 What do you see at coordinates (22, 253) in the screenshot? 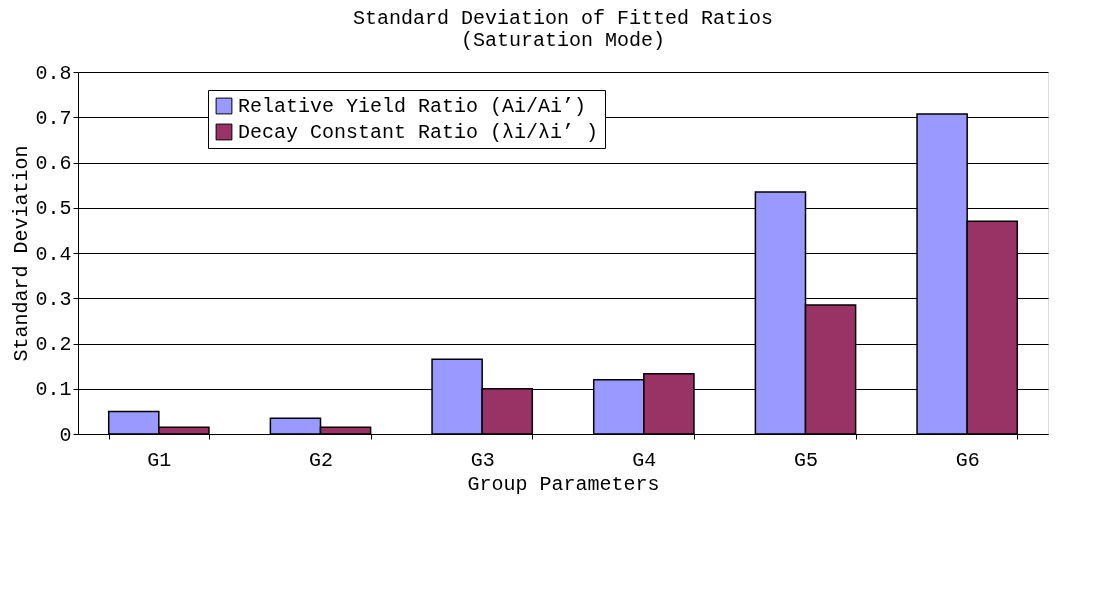
I see `y-axis-title: Standard Deviation` at bounding box center [22, 253].